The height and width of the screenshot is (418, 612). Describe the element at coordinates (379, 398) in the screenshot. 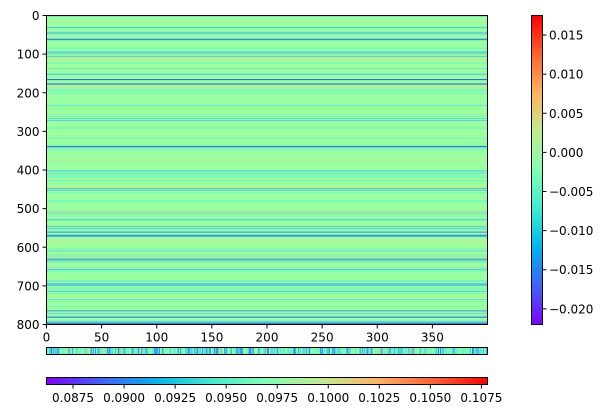

I see `hcolorbar-tick-label: 0.1025` at that location.